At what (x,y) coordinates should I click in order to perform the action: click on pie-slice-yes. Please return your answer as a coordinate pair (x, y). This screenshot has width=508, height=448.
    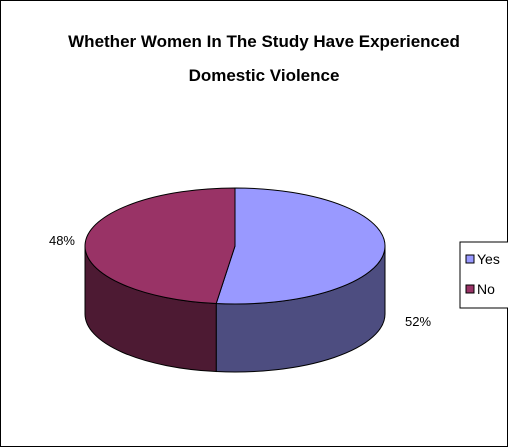
    Looking at the image, I should click on (300, 246).